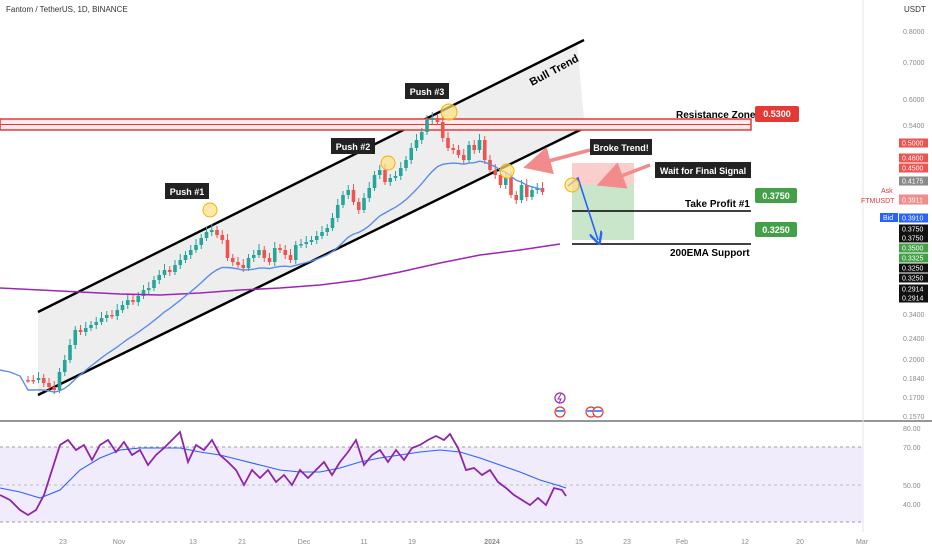 The height and width of the screenshot is (550, 932). What do you see at coordinates (67, 9) in the screenshot?
I see `symbol-title: Fantom / TetherUS, 1D, BINANCE` at bounding box center [67, 9].